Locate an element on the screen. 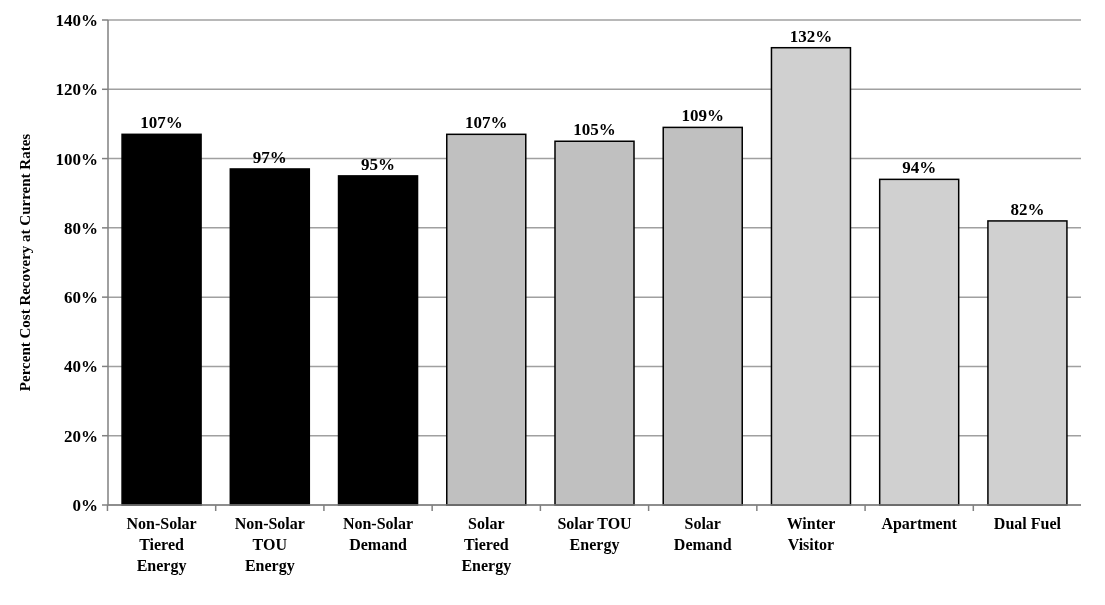 The width and height of the screenshot is (1105, 605). data-label: 82% is located at coordinates (1027, 209).